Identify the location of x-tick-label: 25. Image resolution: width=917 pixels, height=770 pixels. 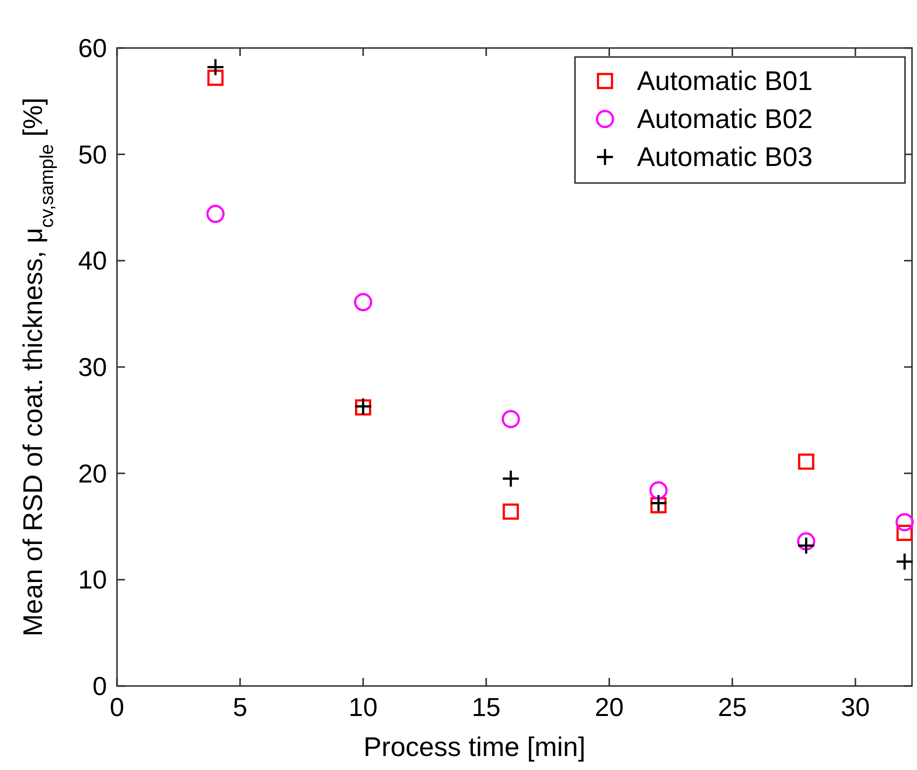
(732, 707).